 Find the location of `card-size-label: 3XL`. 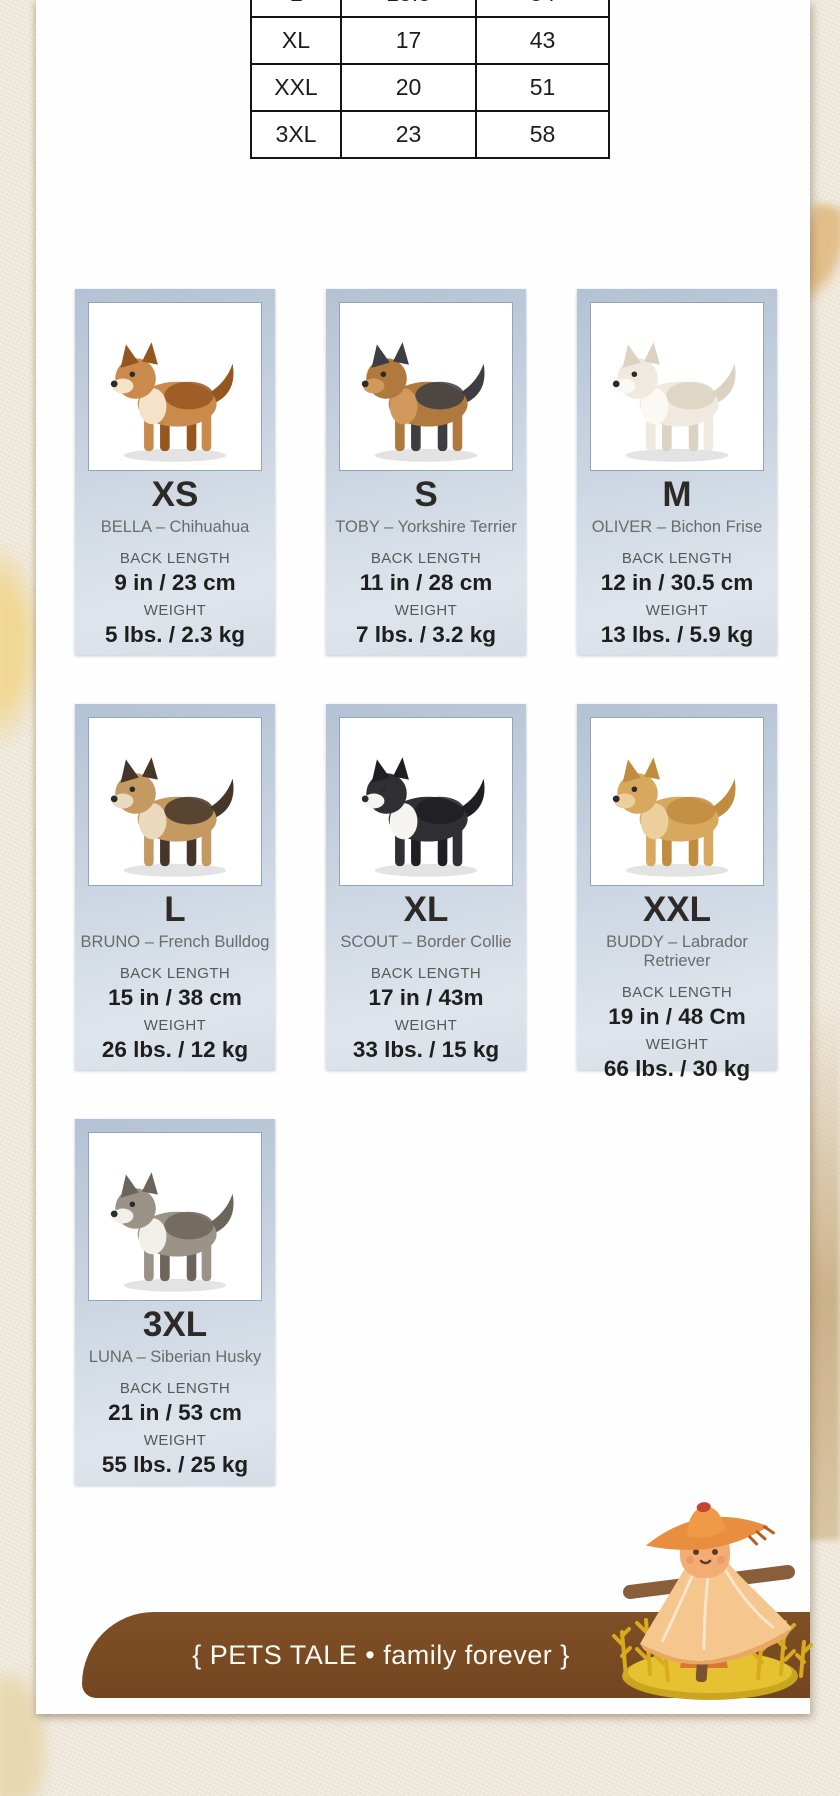

card-size-label: 3XL is located at coordinates (175, 1324).